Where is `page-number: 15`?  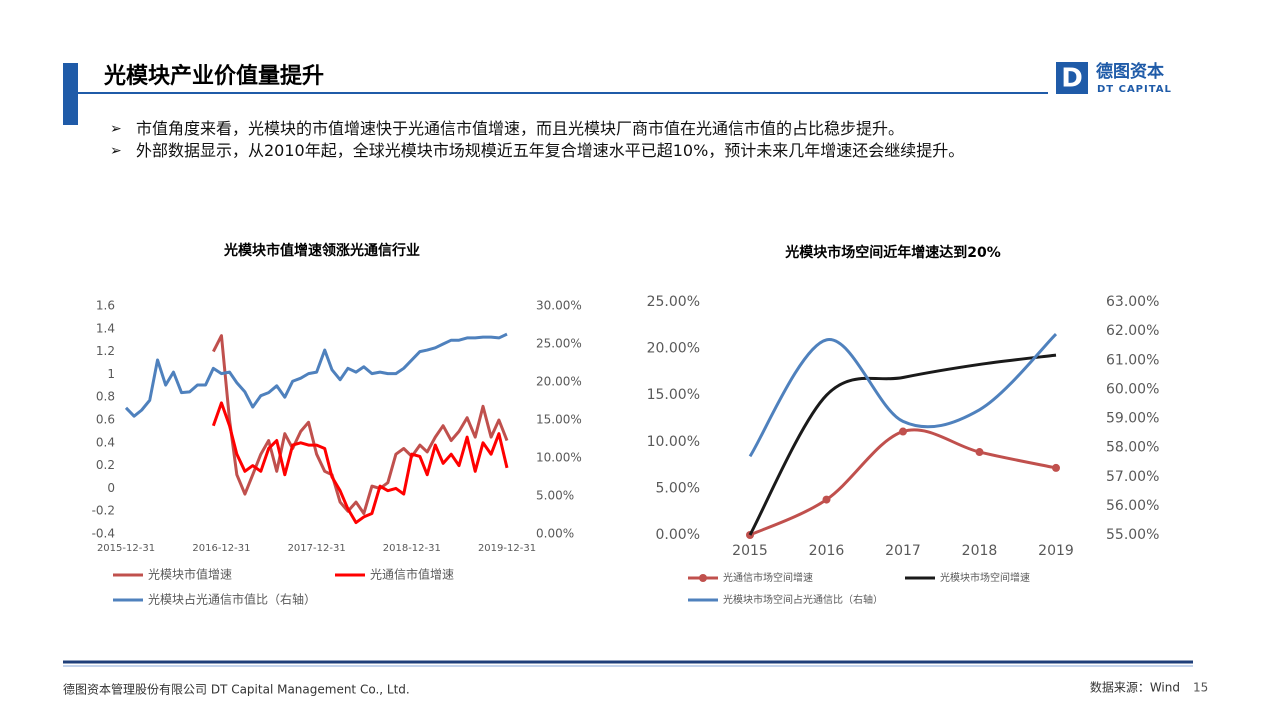 page-number: 15 is located at coordinates (1200, 688).